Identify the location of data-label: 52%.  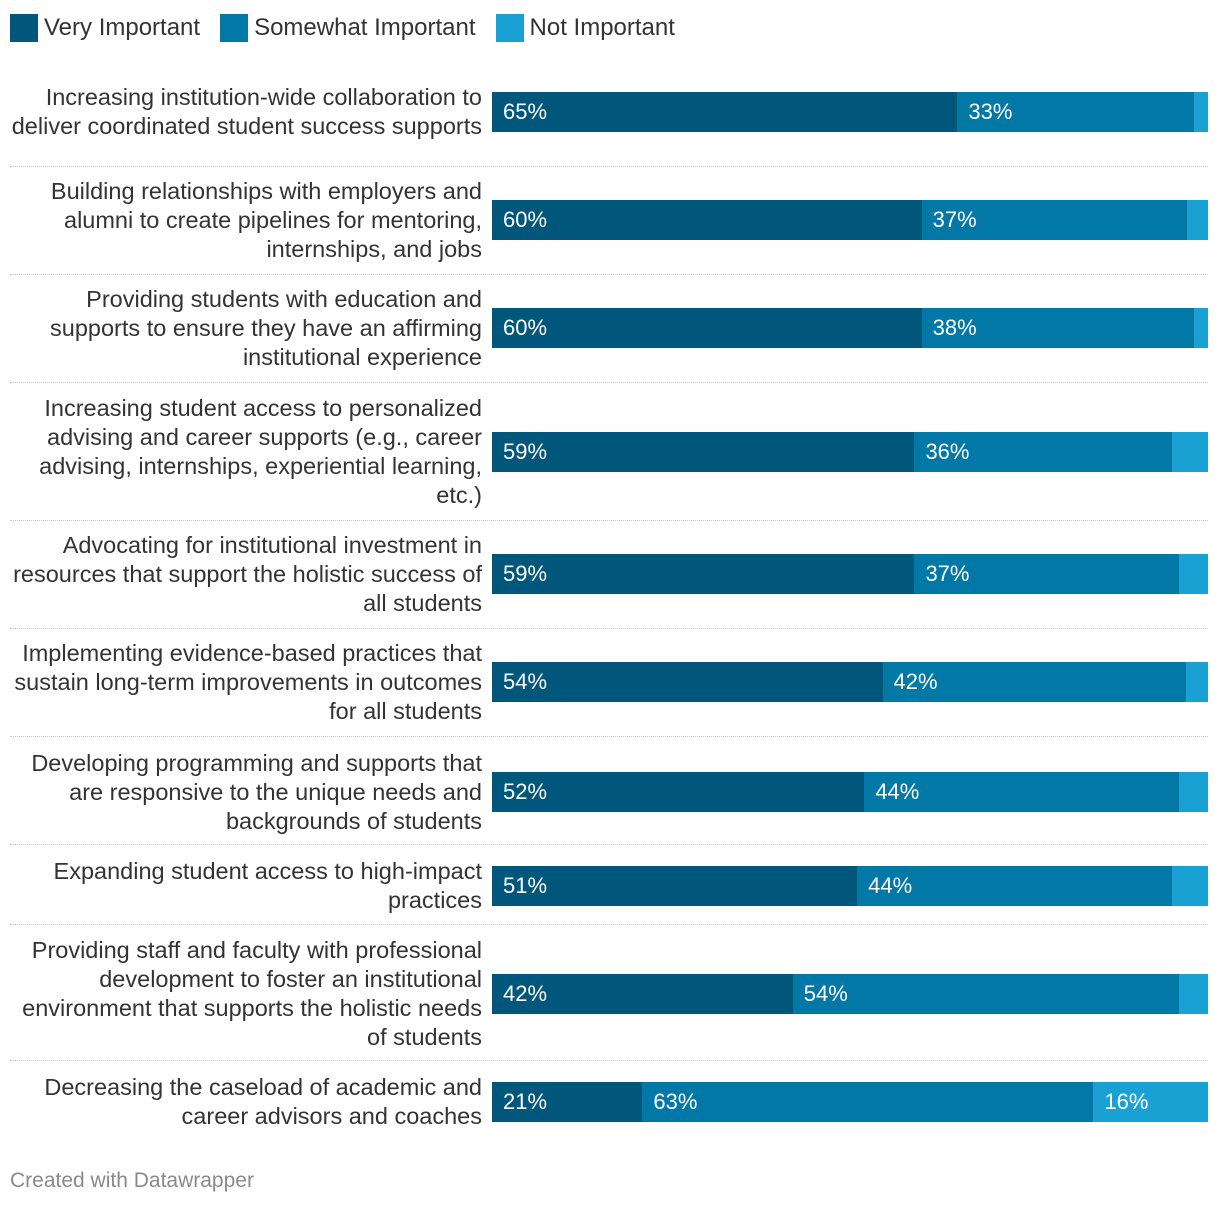
(525, 791).